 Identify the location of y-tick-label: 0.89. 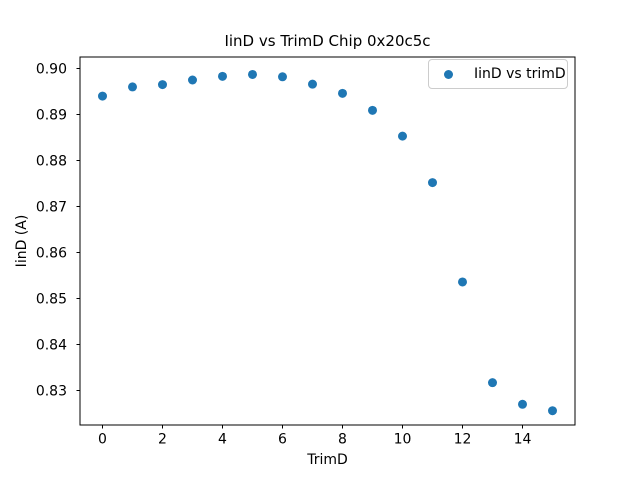
(51, 116).